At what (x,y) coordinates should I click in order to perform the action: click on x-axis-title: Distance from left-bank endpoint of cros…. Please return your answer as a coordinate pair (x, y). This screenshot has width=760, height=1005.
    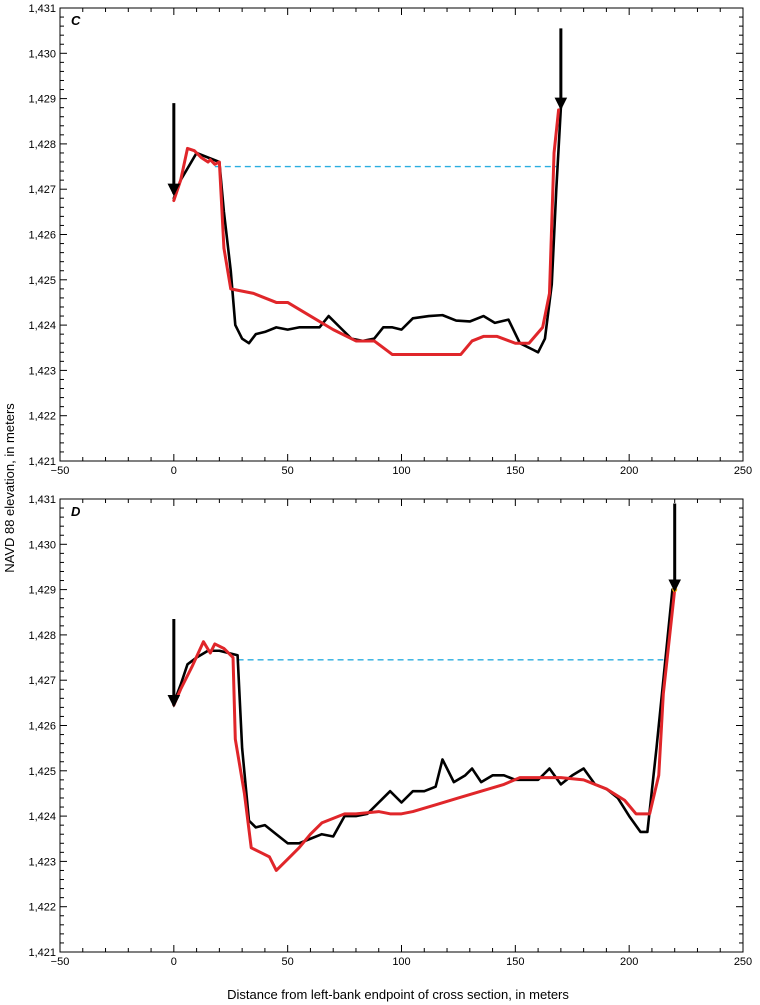
    Looking at the image, I should click on (398, 994).